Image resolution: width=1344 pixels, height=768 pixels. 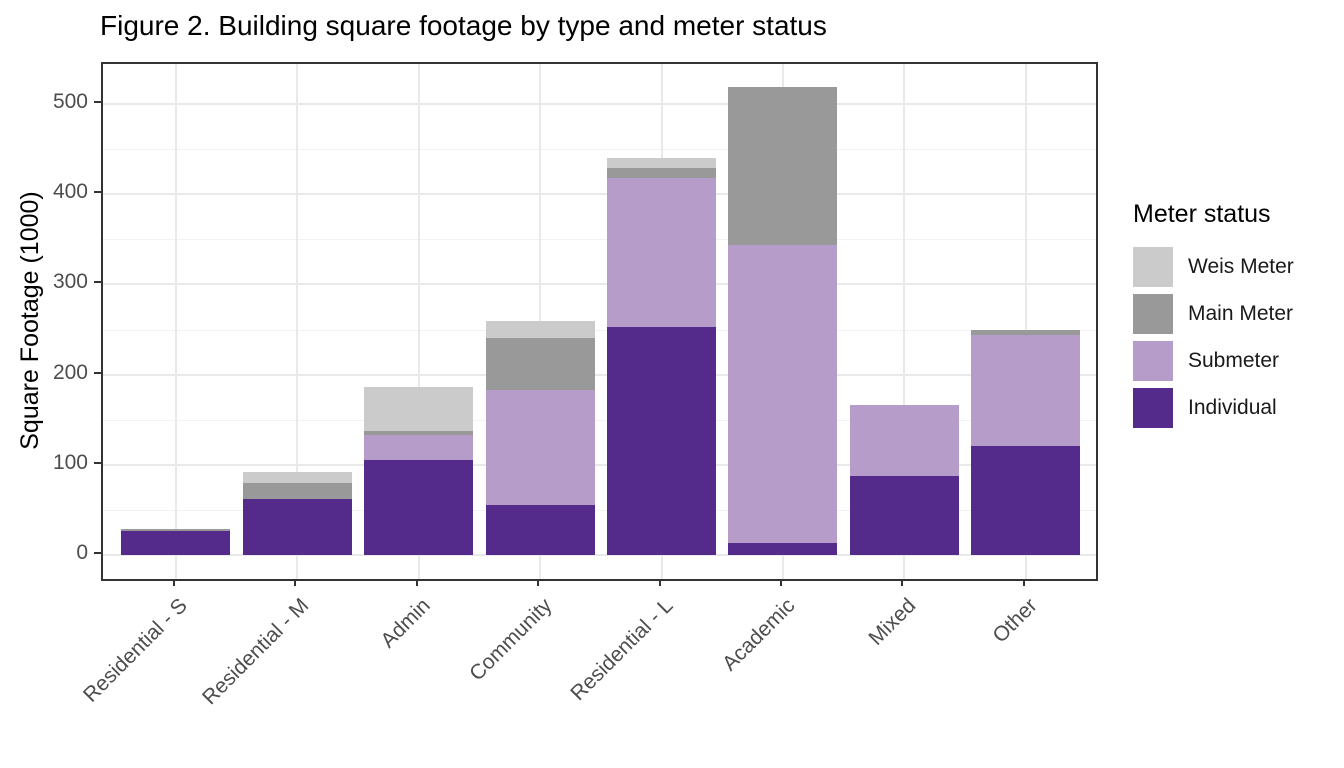 What do you see at coordinates (70, 101) in the screenshot?
I see `y-tick-label: 500` at bounding box center [70, 101].